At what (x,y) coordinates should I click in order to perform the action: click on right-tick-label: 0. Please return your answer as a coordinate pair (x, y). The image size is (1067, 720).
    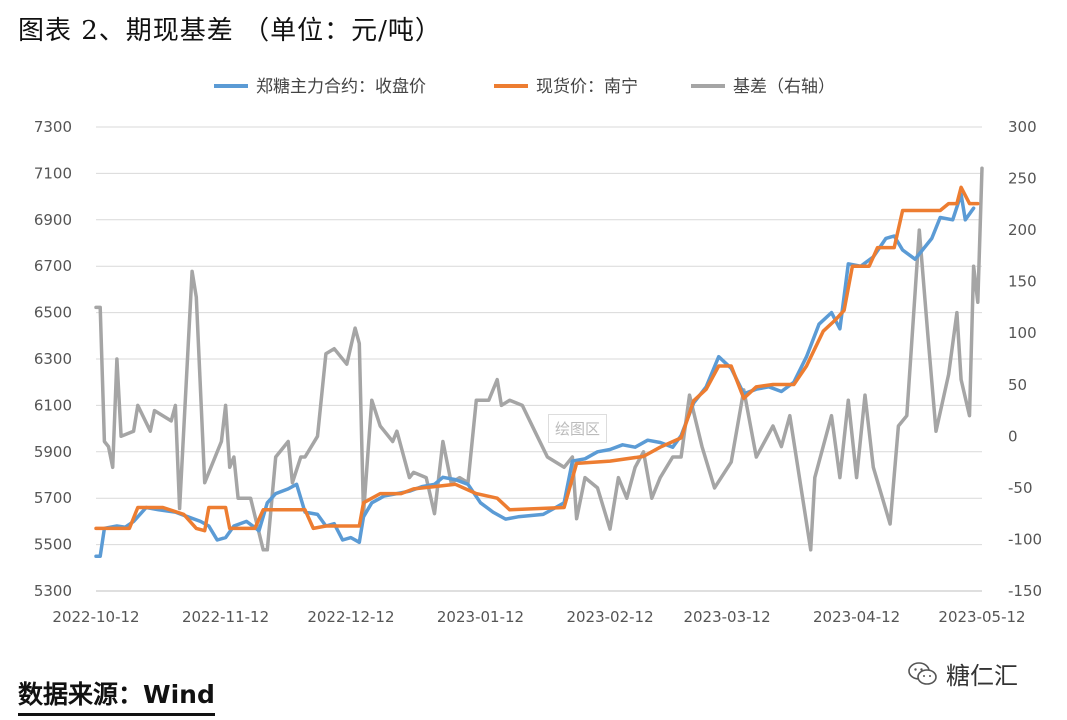
    Looking at the image, I should click on (1013, 436).